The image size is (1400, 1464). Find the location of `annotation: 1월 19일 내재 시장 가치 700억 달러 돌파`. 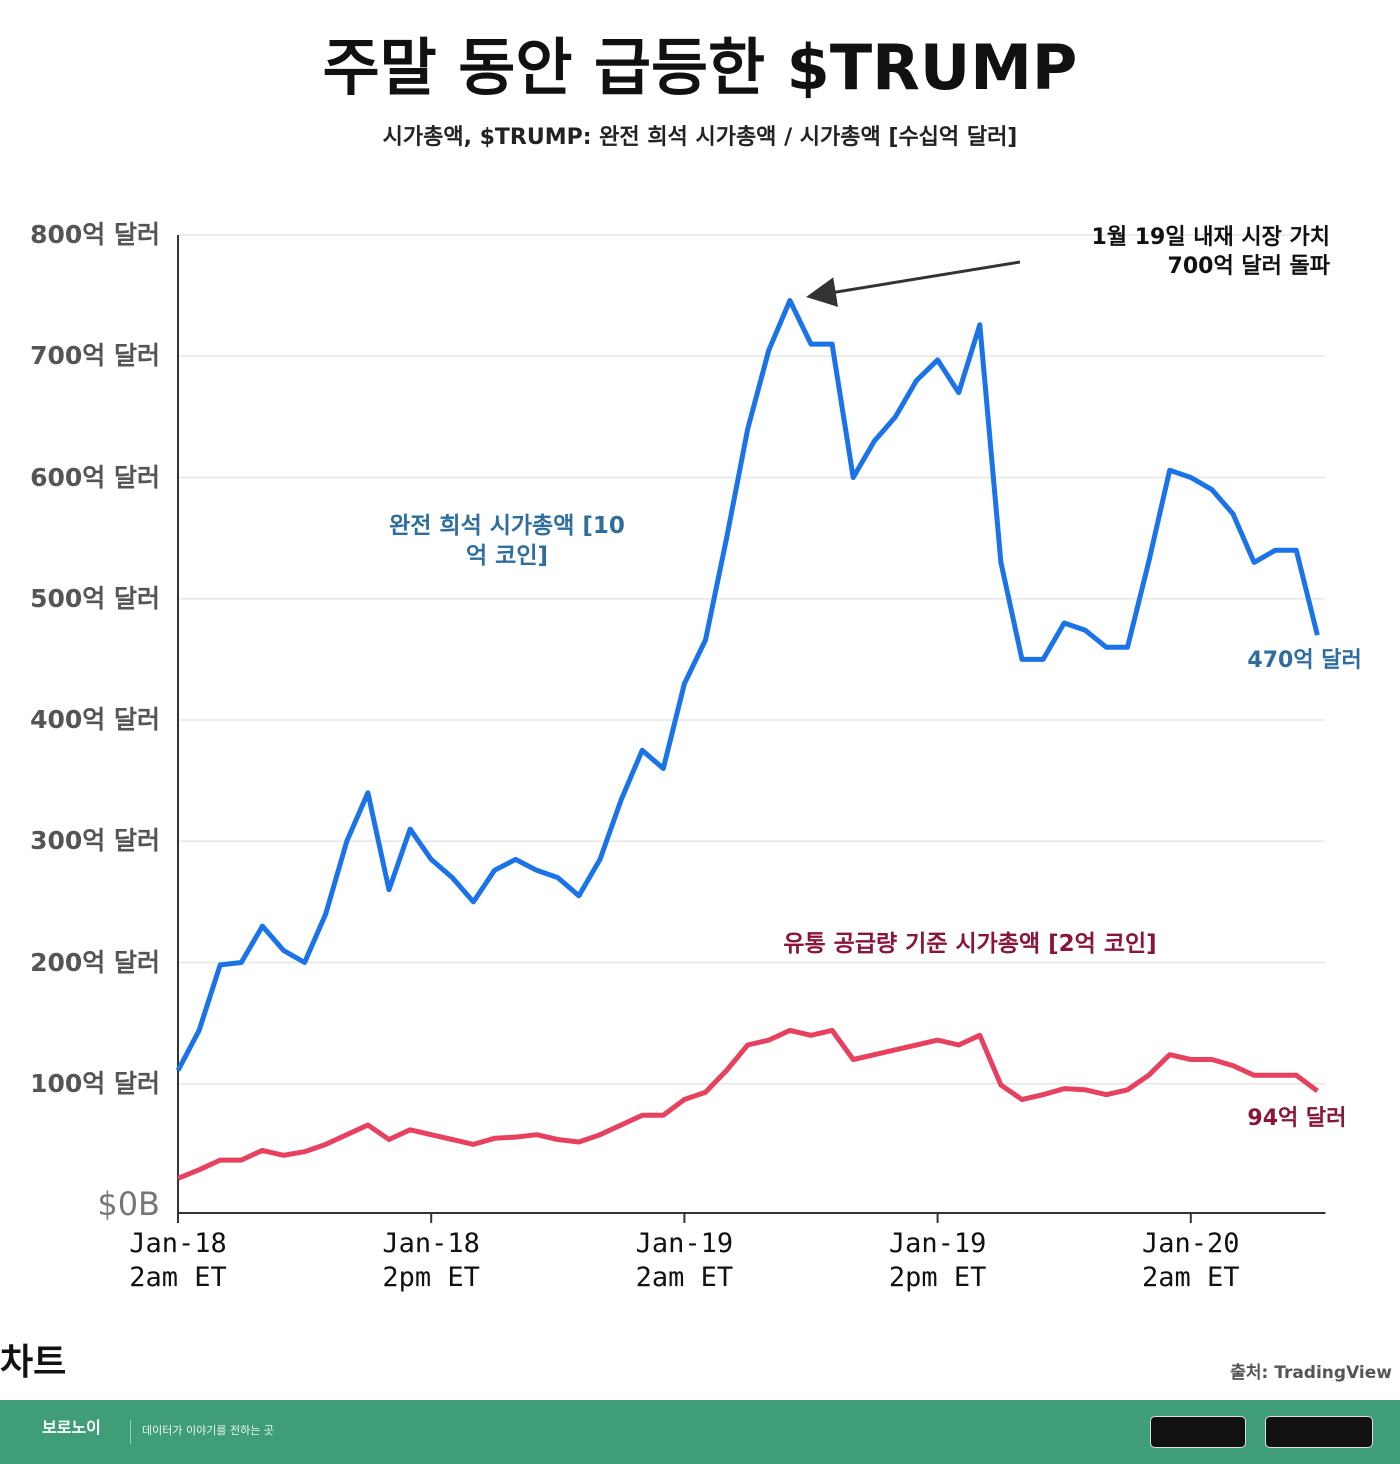

annotation: 1월 19일 내재 시장 가치 700억 달러 돌파 is located at coordinates (1210, 252).